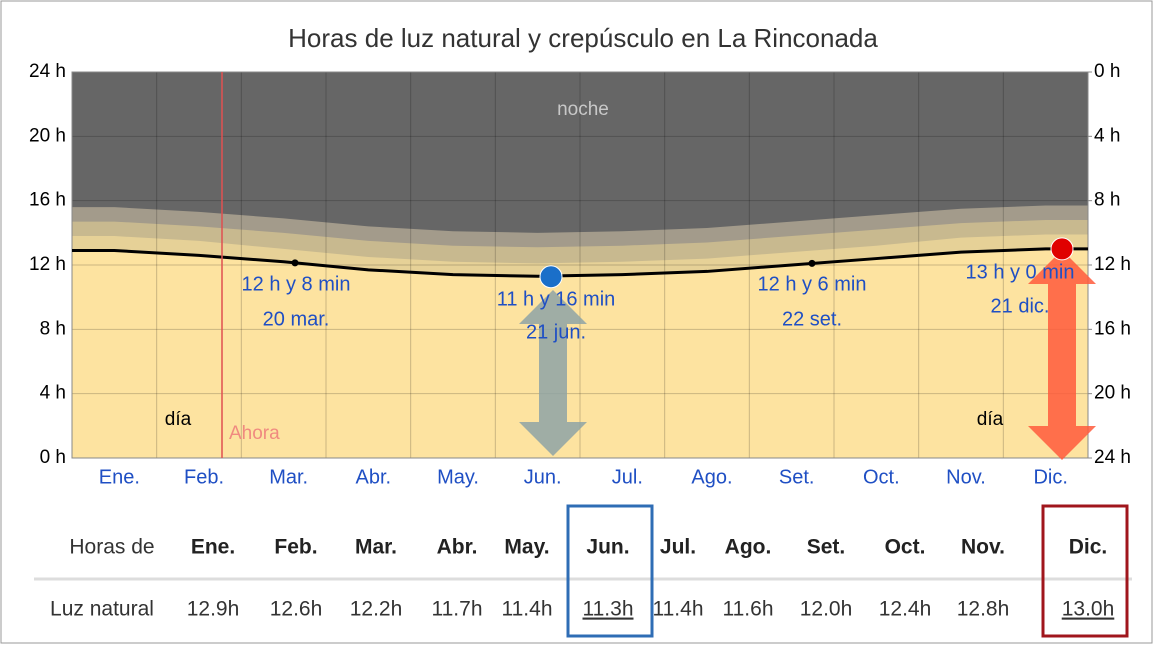  What do you see at coordinates (556, 299) in the screenshot?
I see `annotation-text: 11 h y 16 min` at bounding box center [556, 299].